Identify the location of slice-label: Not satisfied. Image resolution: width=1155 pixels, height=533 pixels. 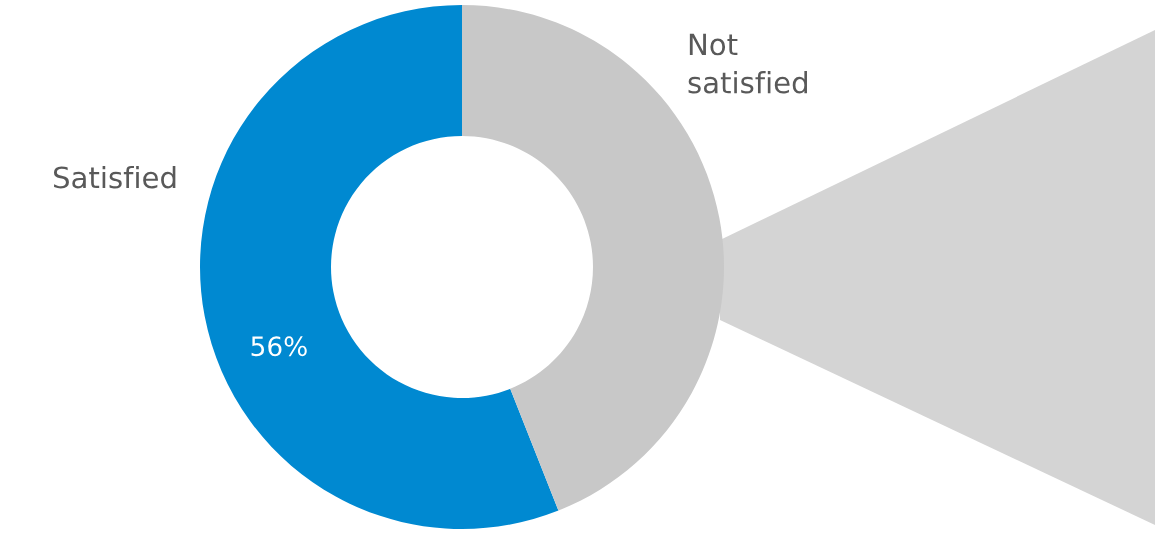
(747, 63).